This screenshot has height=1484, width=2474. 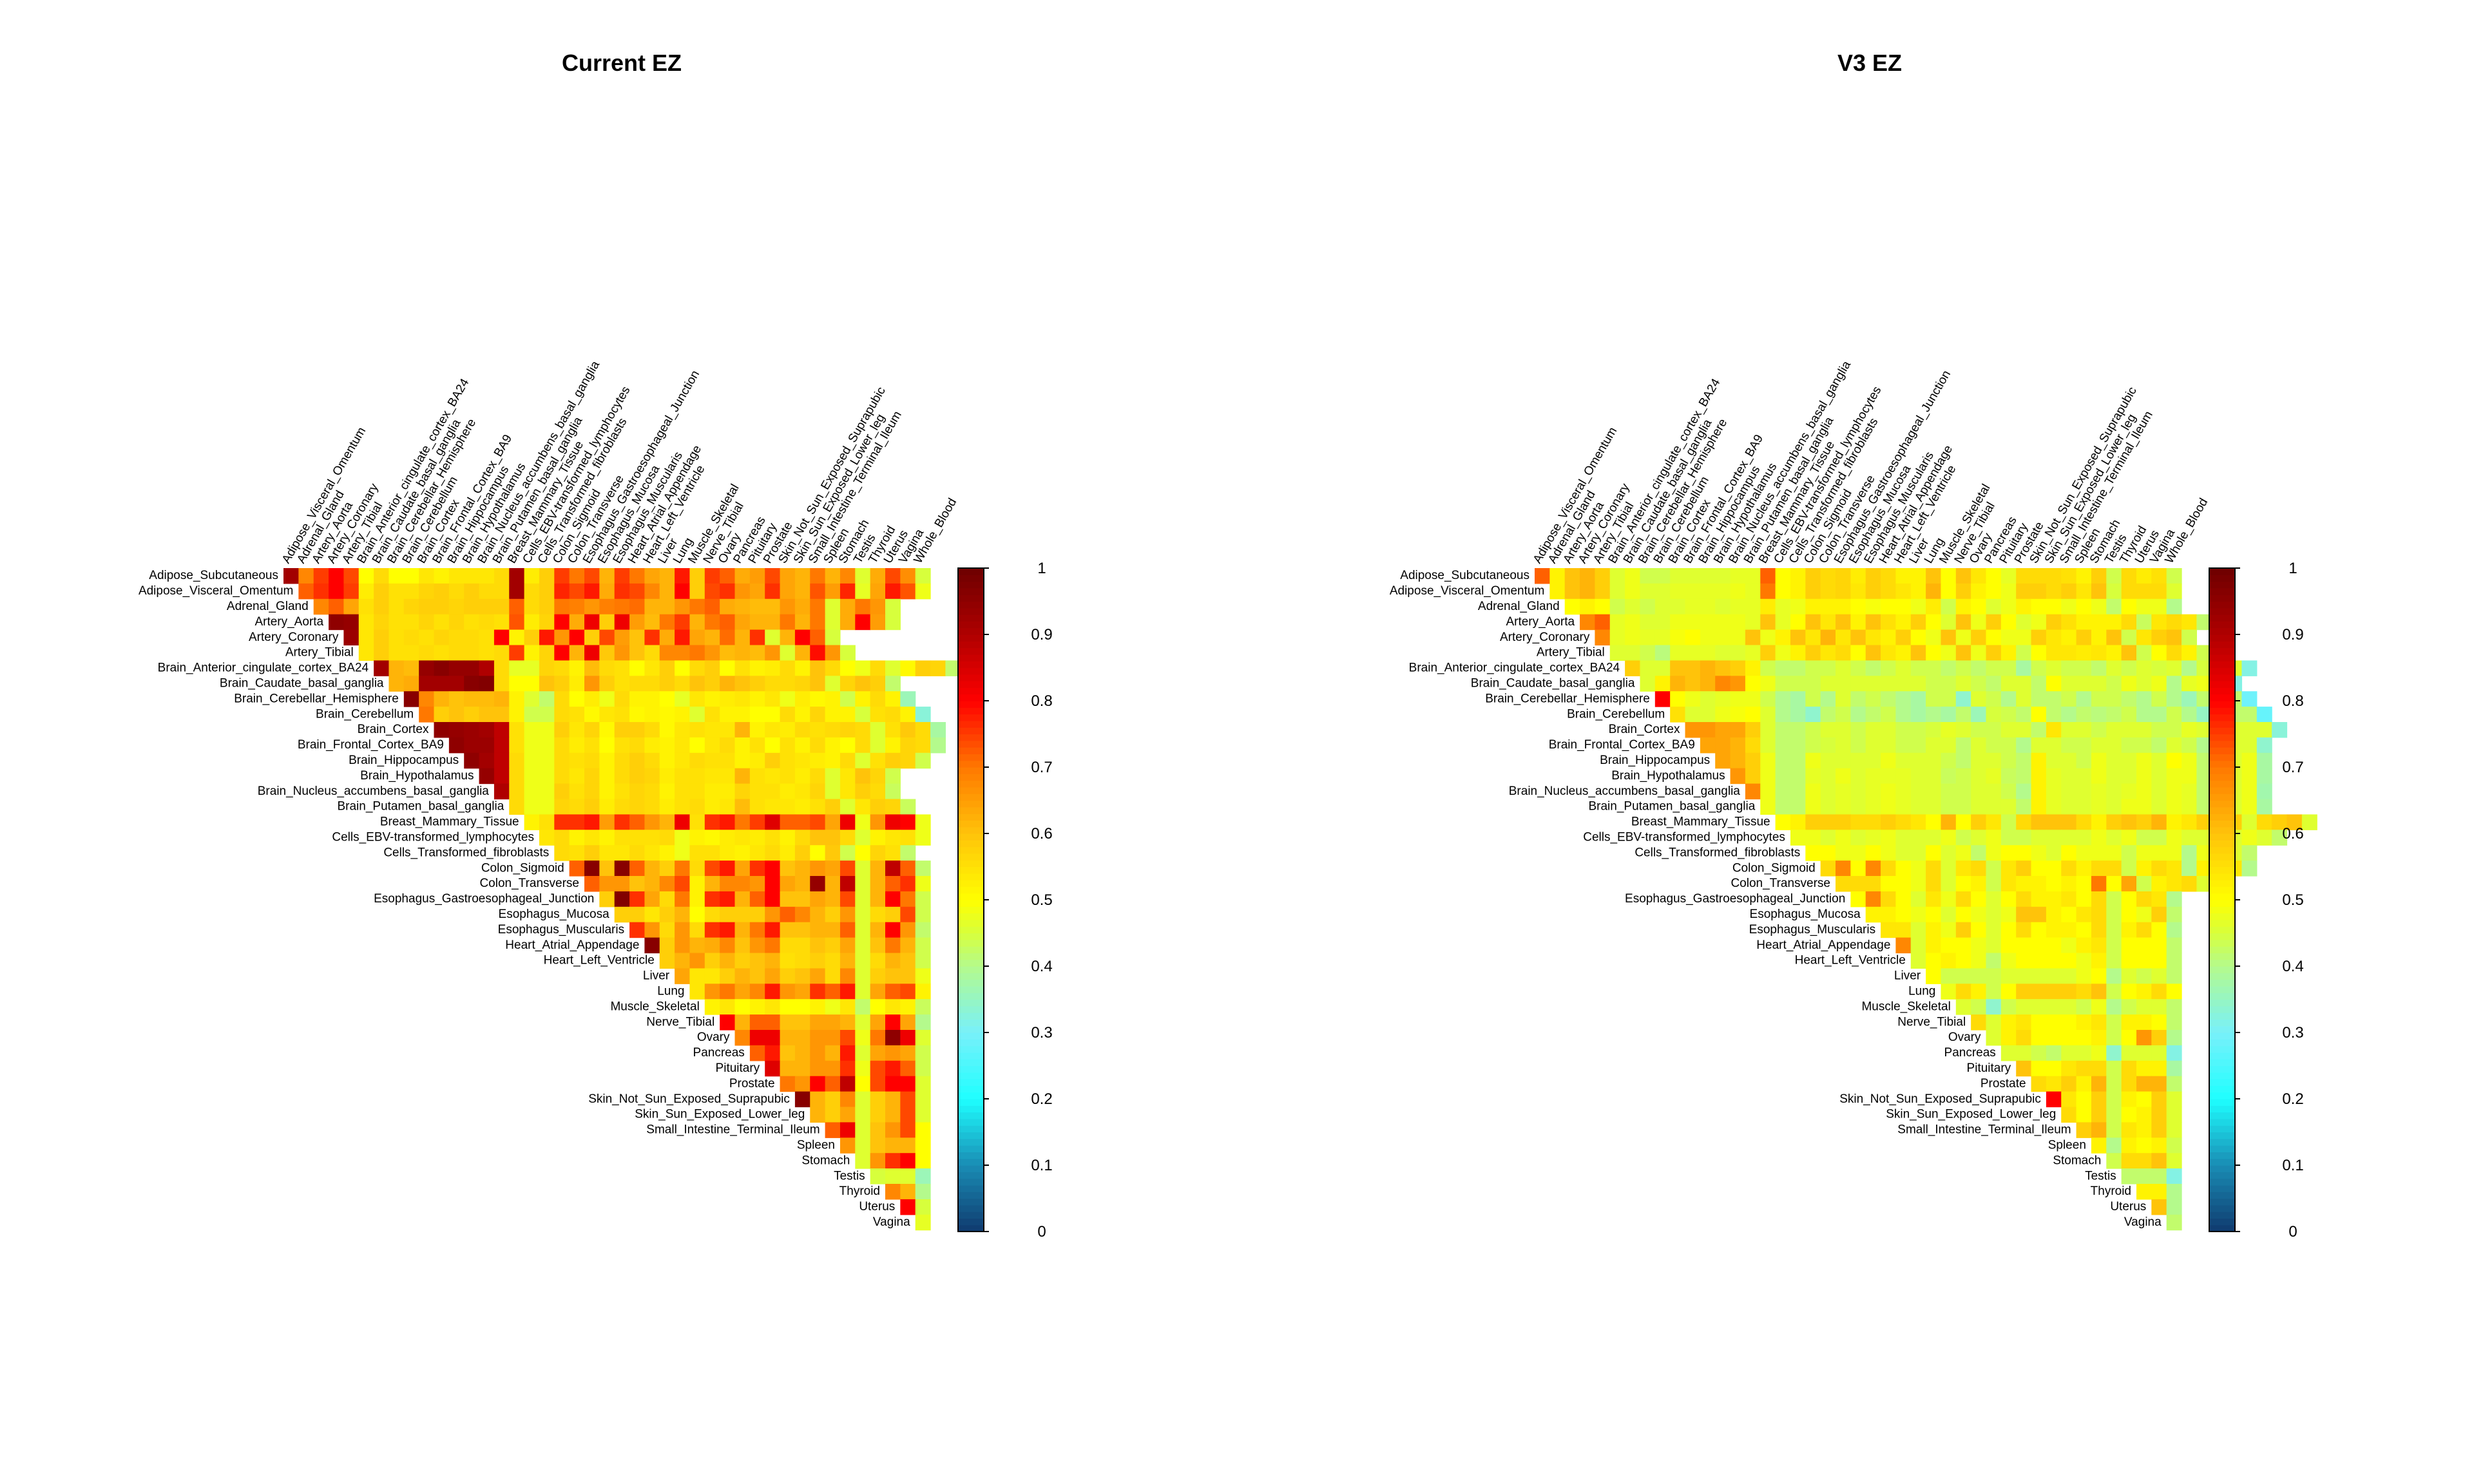 I want to click on row-label: Testis, so click(x=2100, y=1176).